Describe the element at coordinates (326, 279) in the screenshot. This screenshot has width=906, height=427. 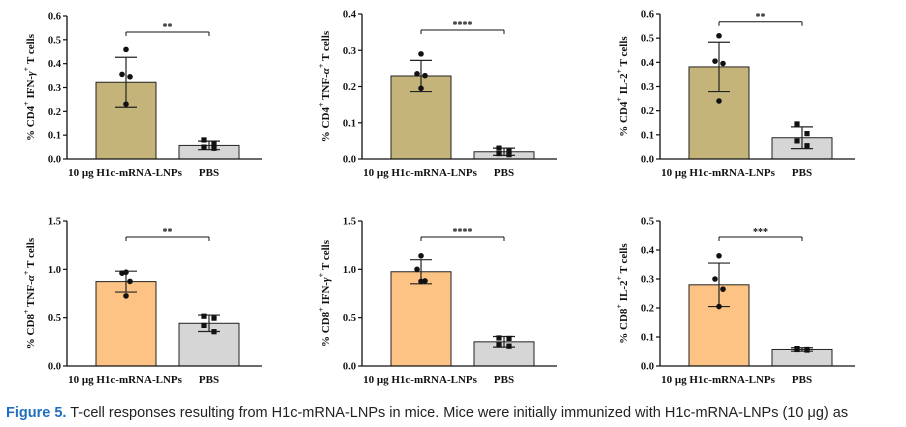
I see `ylabel-greek: γ` at that location.